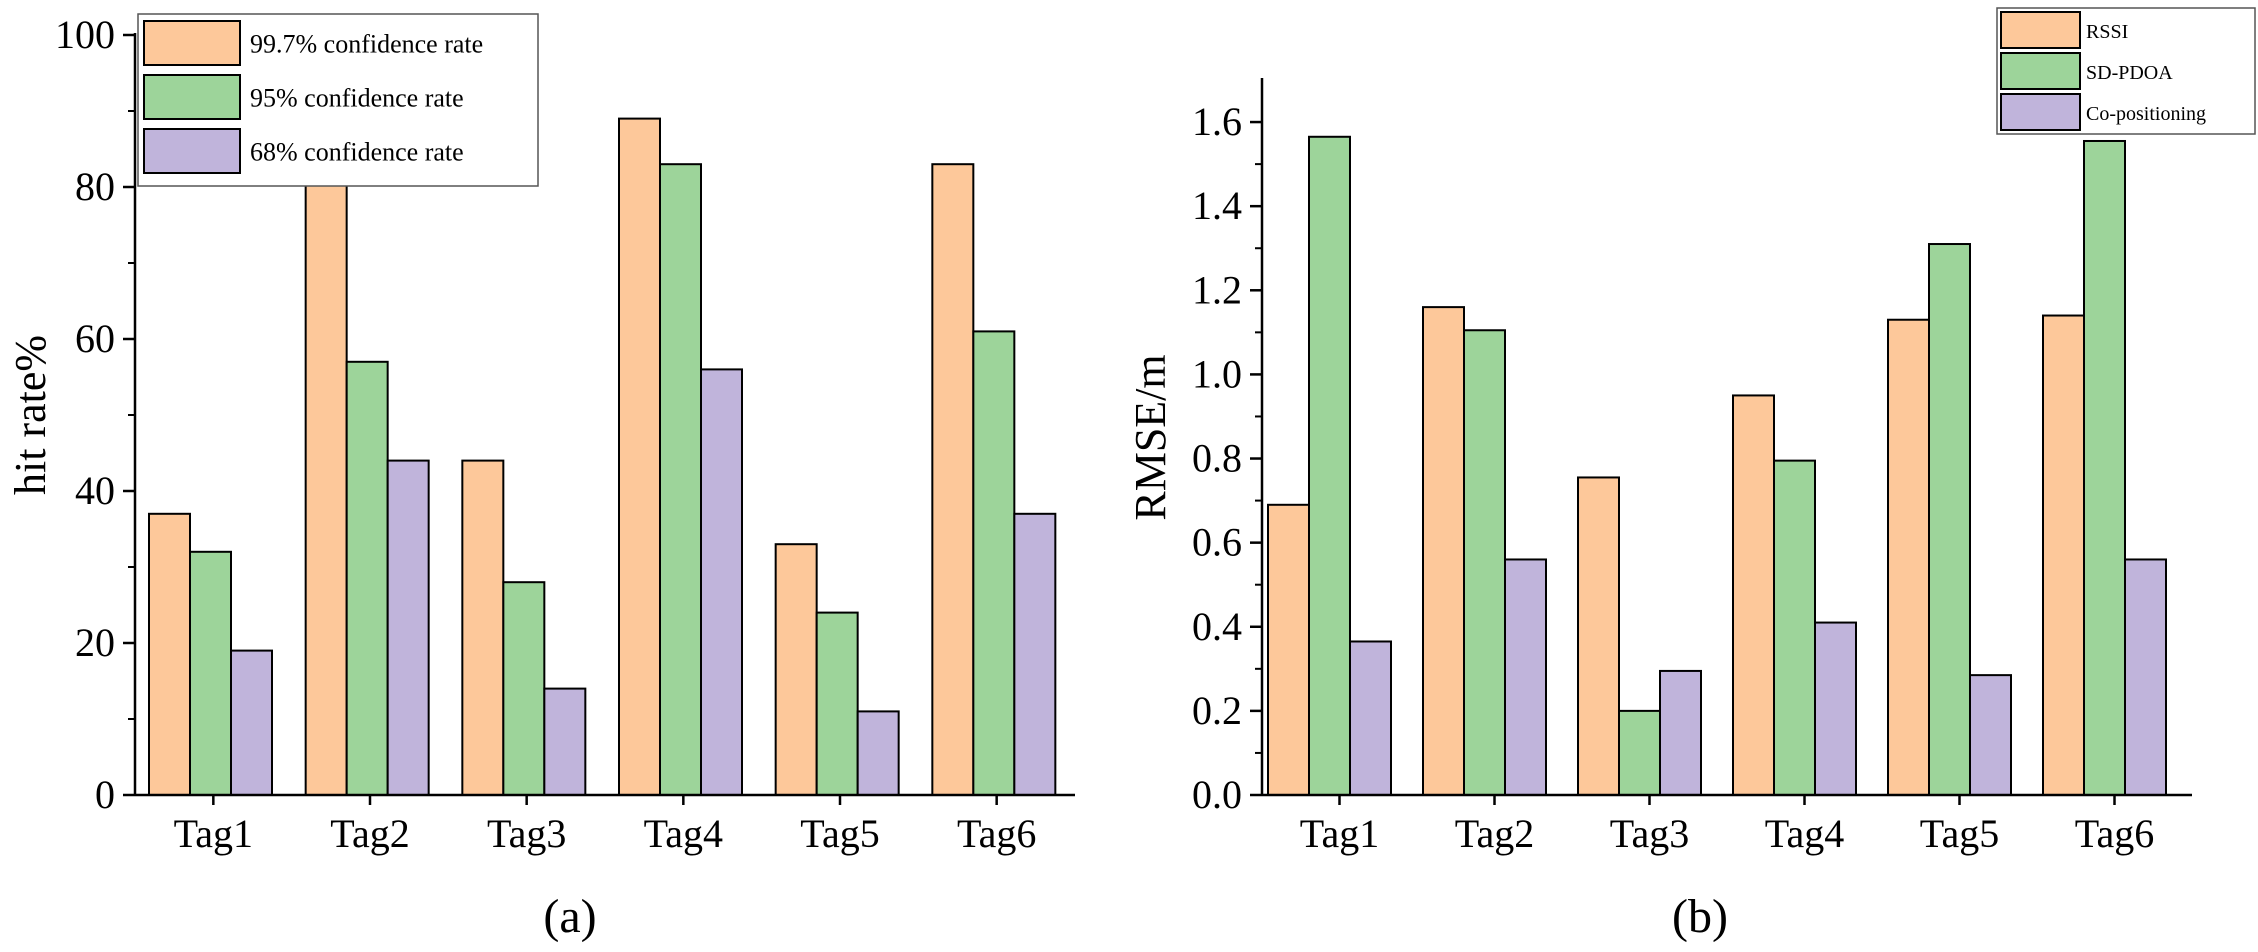 The width and height of the screenshot is (2258, 952). What do you see at coordinates (1217, 542) in the screenshot?
I see `y-tick-label: 0.6` at bounding box center [1217, 542].